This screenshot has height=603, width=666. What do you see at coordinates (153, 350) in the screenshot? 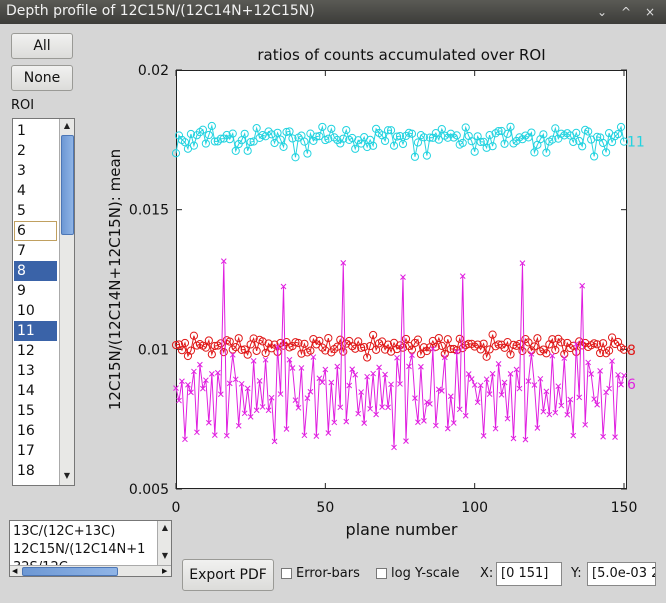
I see `y-tick-label: 0.01` at bounding box center [153, 350].